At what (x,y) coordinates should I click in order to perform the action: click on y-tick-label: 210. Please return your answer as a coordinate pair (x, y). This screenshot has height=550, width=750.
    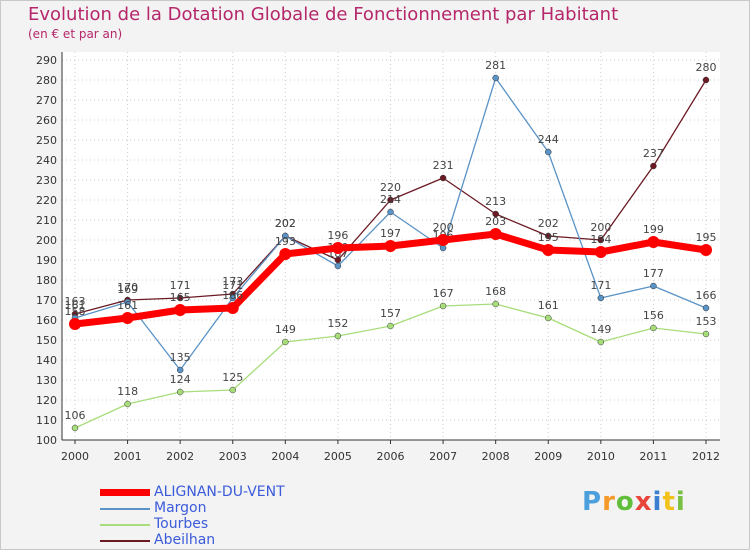
    Looking at the image, I should click on (46, 220).